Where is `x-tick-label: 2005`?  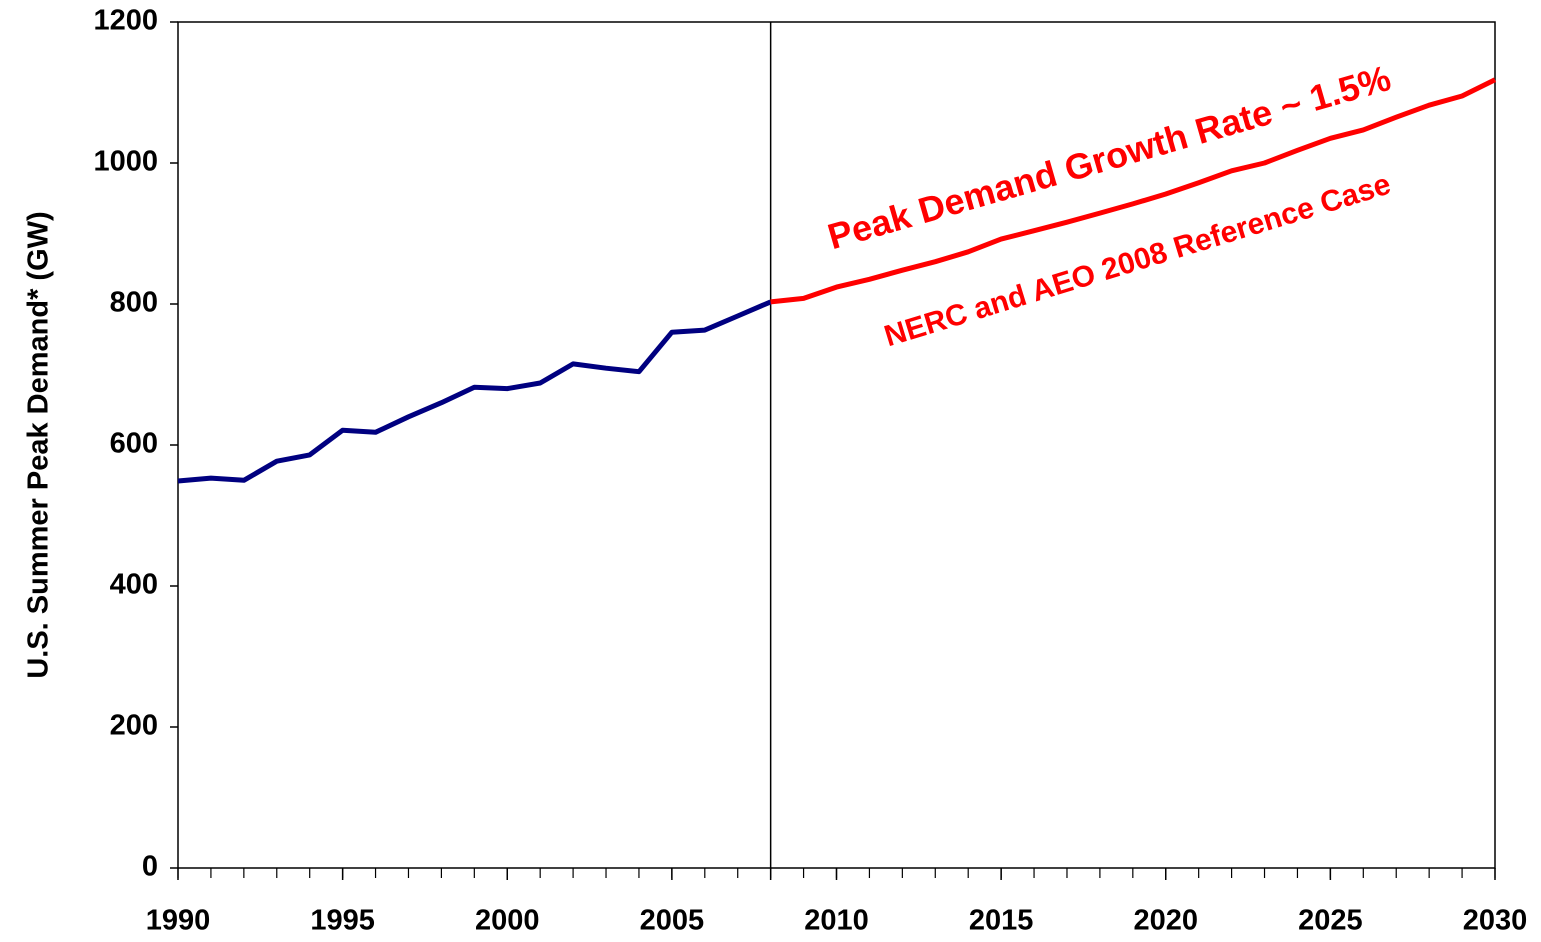 x-tick-label: 2005 is located at coordinates (672, 921).